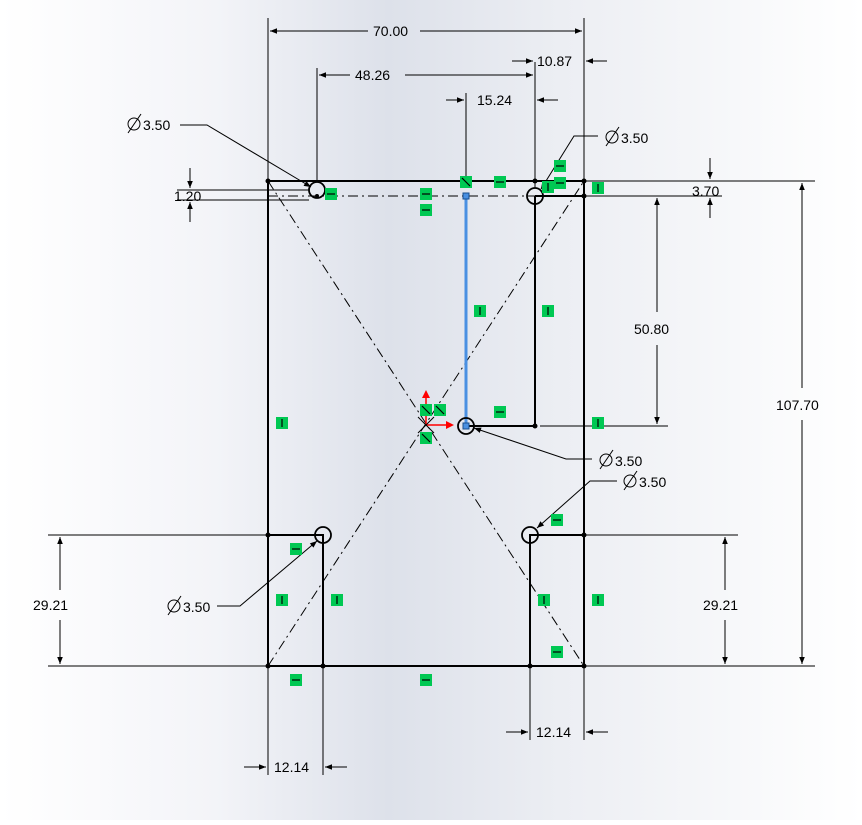 The width and height of the screenshot is (862, 825). I want to click on callout-bottom-left: 3.50, so click(188, 605).